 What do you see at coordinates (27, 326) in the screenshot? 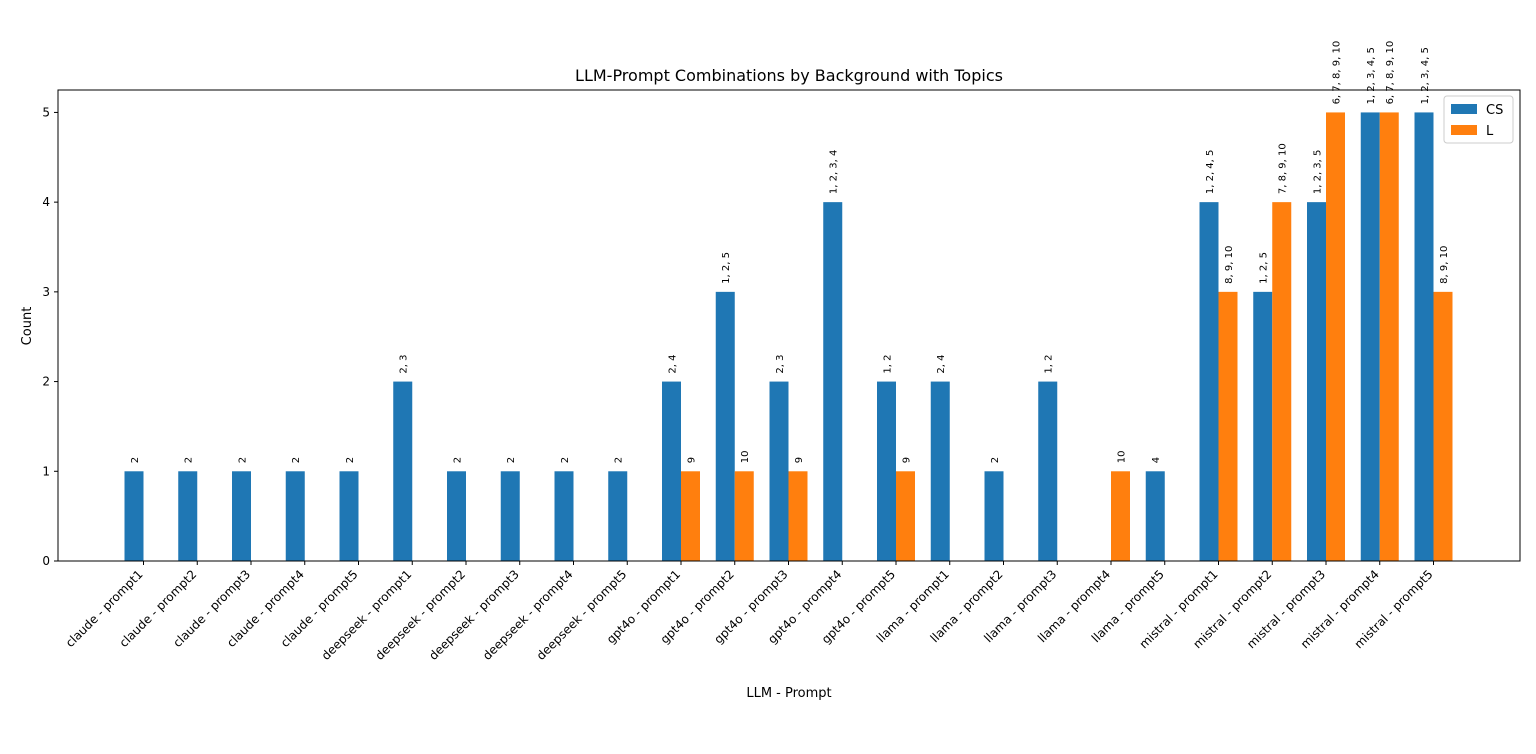
I see `y-axis-label: Count` at bounding box center [27, 326].